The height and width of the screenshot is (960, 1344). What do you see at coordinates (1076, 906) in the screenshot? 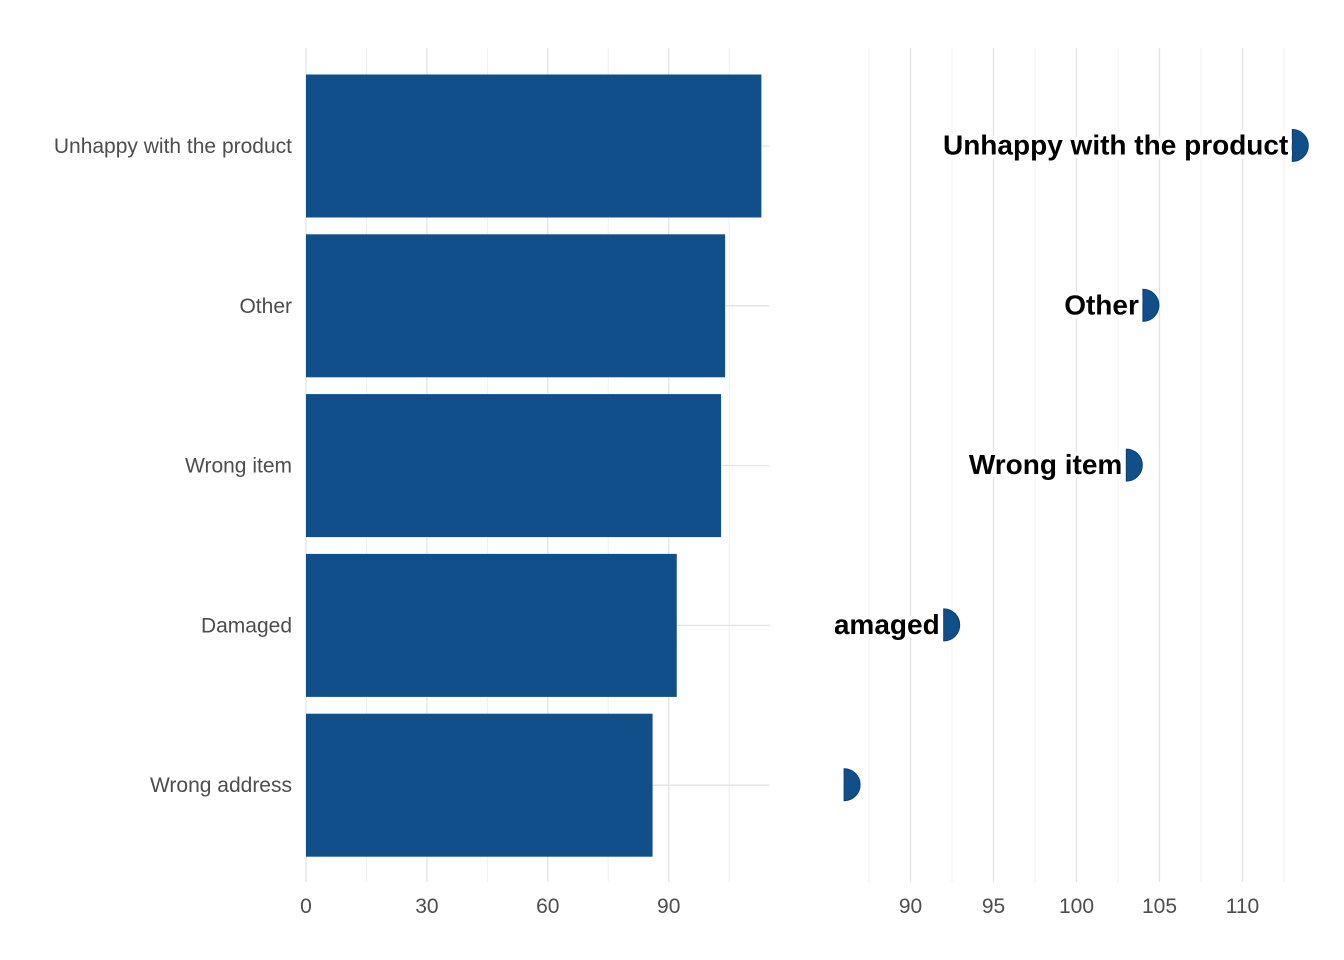
I see `x-tick-label: 100` at bounding box center [1076, 906].